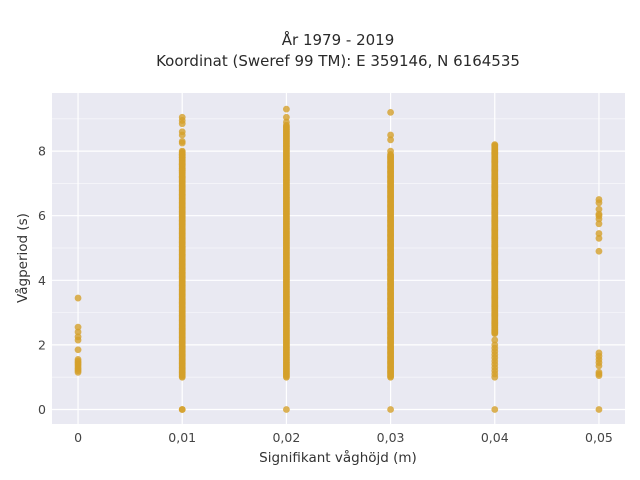 This screenshot has height=480, width=640. What do you see at coordinates (495, 437) in the screenshot?
I see `x-tick-label: 0,04` at bounding box center [495, 437].